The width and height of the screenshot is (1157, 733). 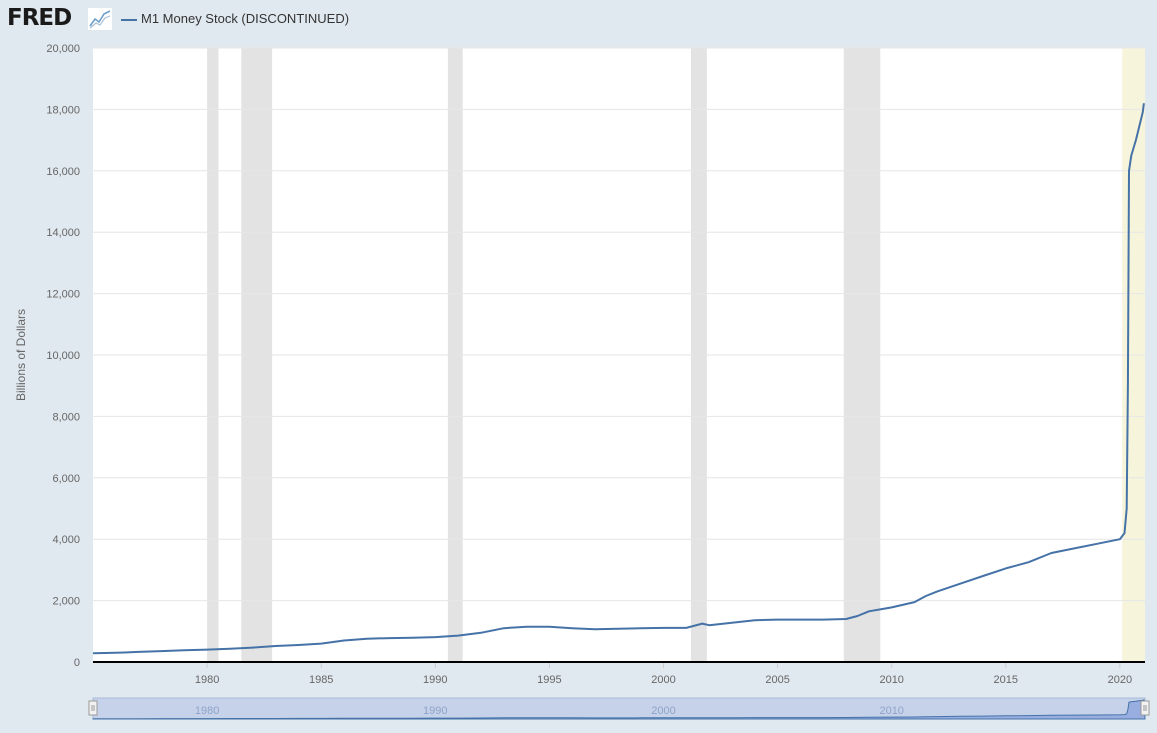 I want to click on navigator-label-2010: 2010, so click(x=891, y=711).